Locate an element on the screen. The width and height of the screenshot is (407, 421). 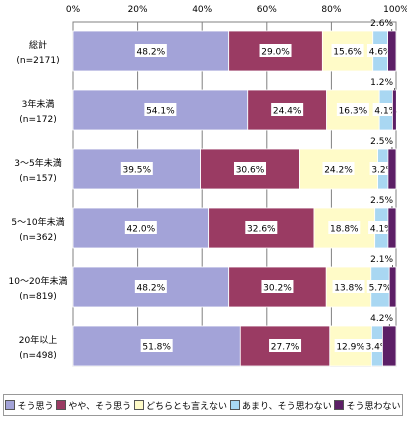
category-label: 3～5年未満 is located at coordinates (37, 163).